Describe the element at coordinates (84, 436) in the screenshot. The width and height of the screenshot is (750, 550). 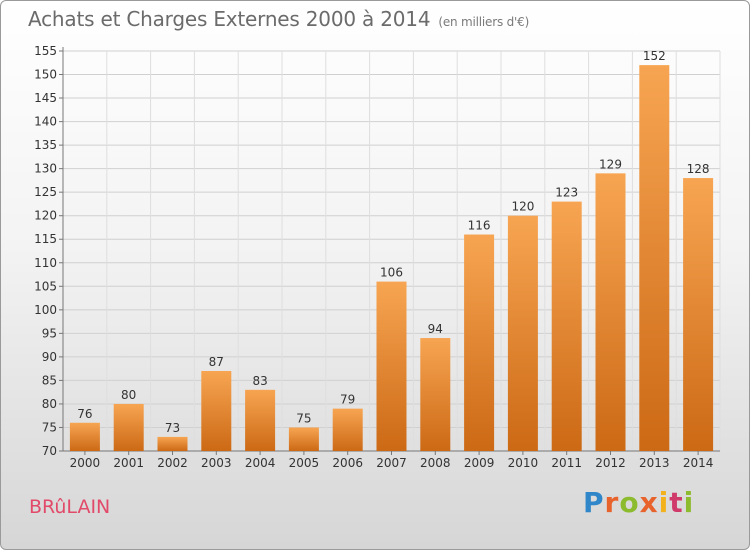
I see `bar-2000` at that location.